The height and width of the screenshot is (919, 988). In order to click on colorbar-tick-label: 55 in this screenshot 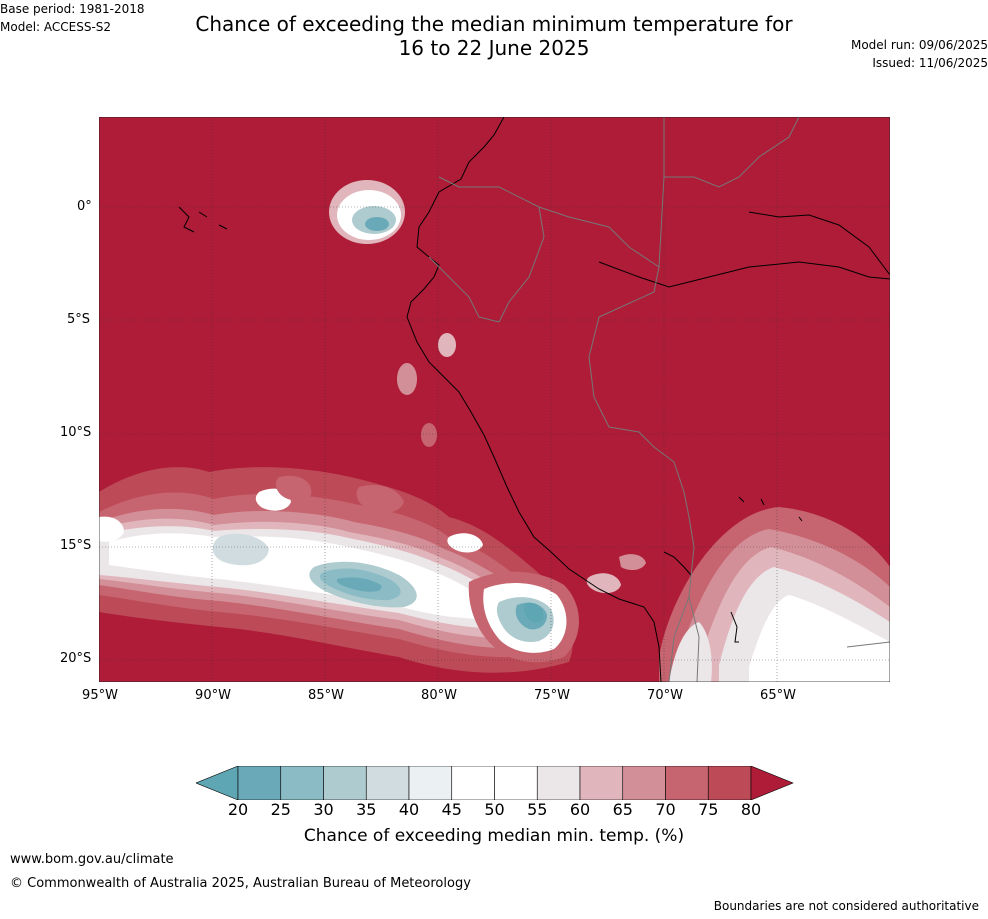, I will do `click(537, 809)`.